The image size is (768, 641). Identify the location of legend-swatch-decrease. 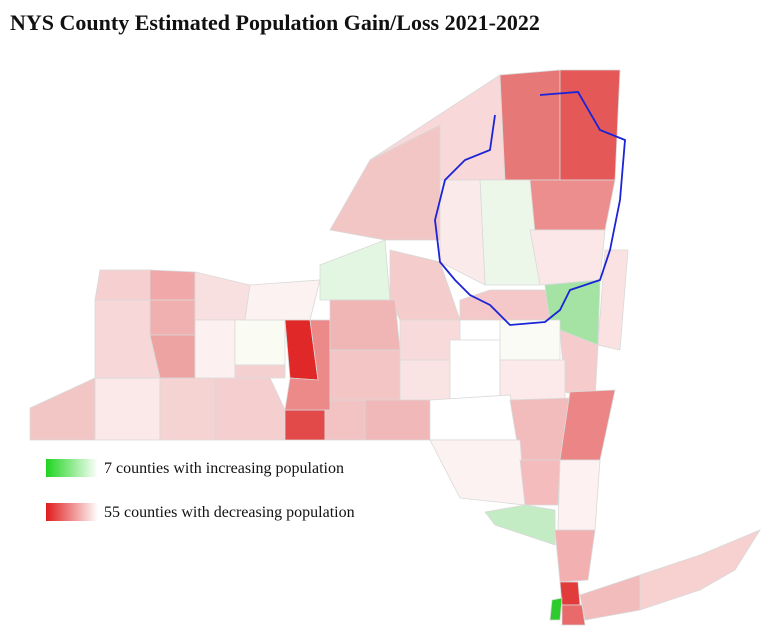
(72, 512).